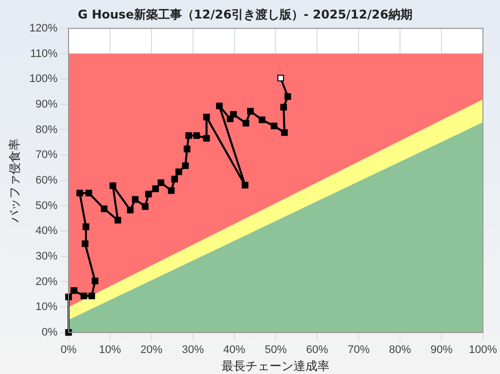 The image size is (500, 374). I want to click on y-tick-label: 100%, so click(43, 79).